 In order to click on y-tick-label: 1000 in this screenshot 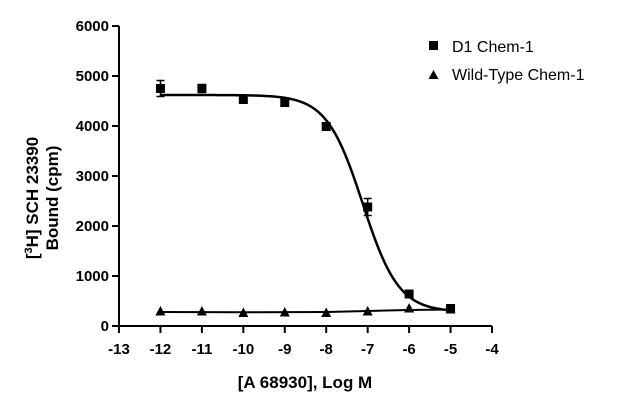, I will do `click(92, 276)`.